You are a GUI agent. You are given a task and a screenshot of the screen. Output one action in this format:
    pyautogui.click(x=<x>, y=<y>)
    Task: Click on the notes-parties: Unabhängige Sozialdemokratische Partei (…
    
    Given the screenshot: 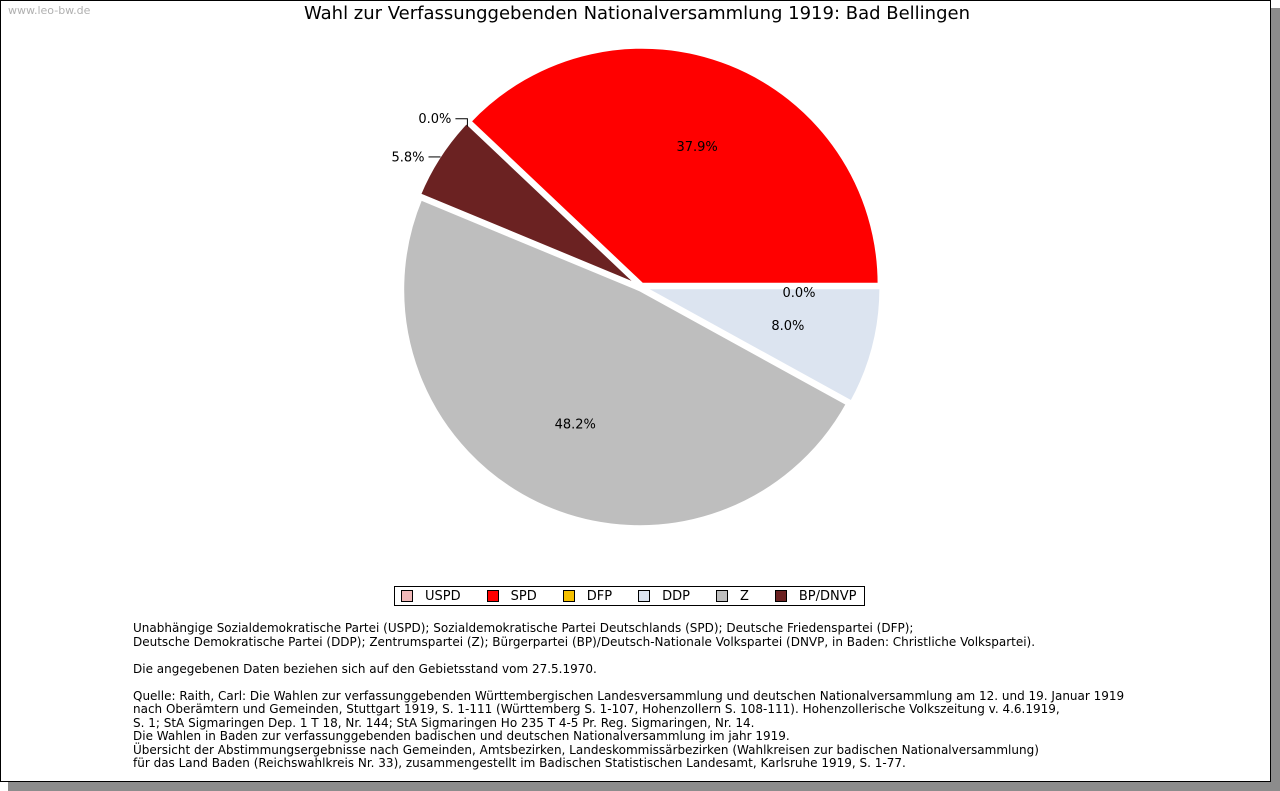 What is the action you would take?
    pyautogui.click(x=584, y=635)
    